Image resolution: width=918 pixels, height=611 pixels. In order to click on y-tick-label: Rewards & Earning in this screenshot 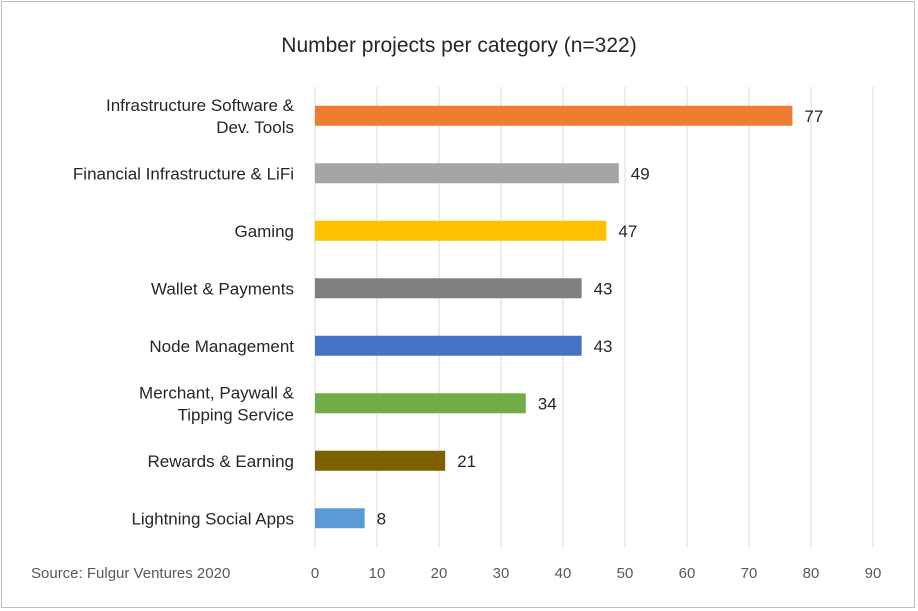, I will do `click(221, 461)`.